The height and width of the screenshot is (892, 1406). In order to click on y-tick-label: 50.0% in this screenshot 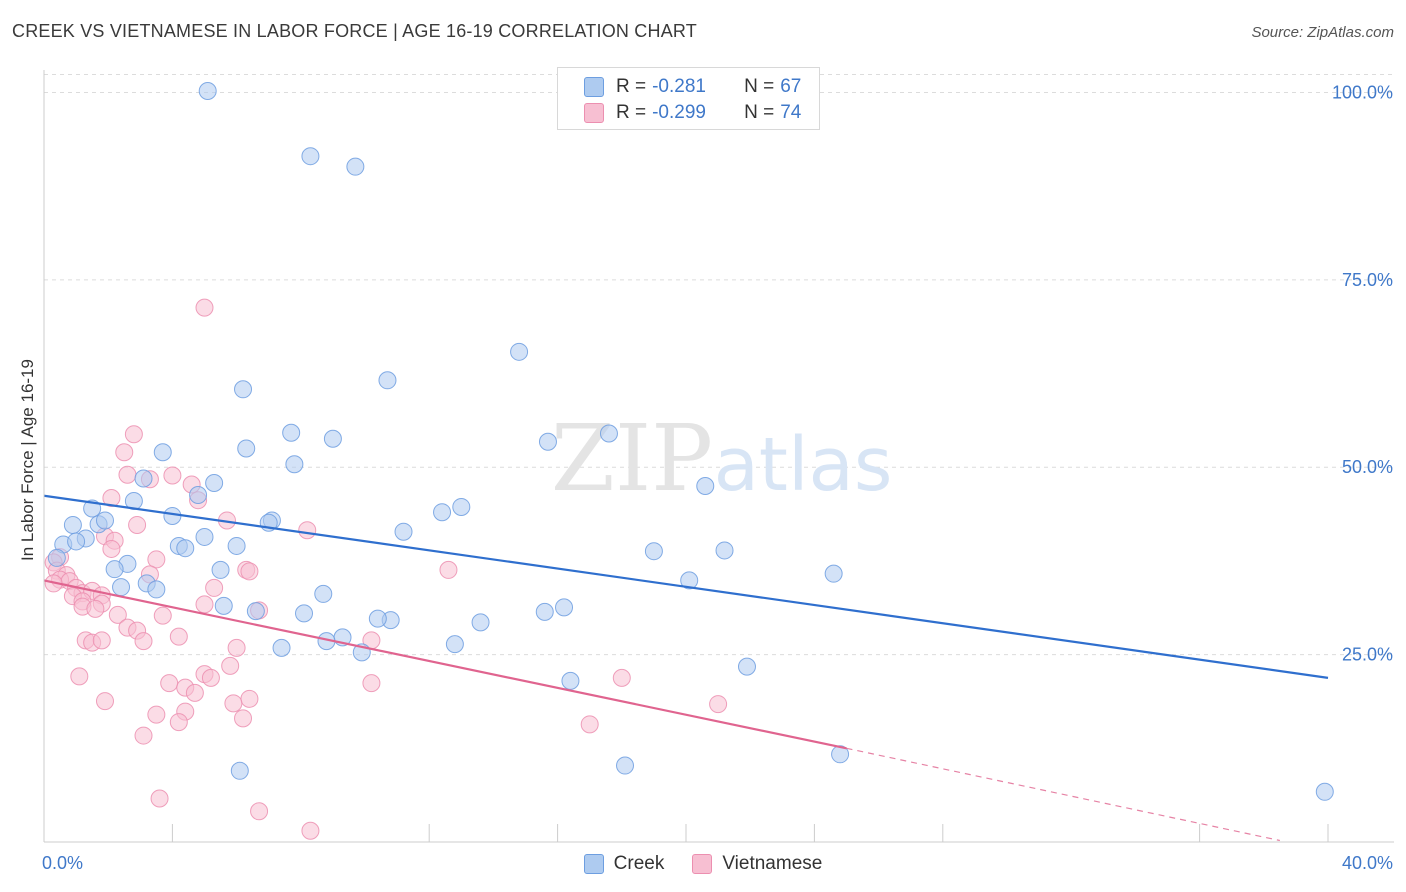, I will do `click(1367, 467)`.